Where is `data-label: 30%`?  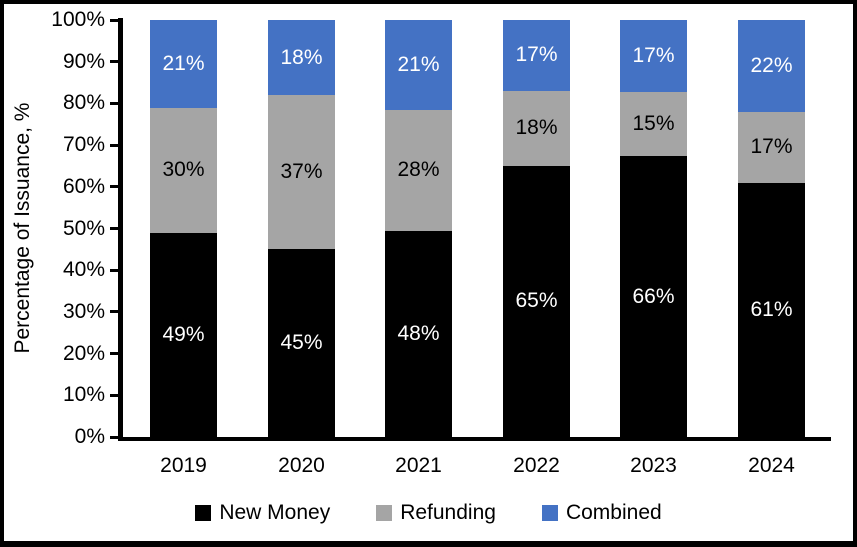
data-label: 30% is located at coordinates (183, 170).